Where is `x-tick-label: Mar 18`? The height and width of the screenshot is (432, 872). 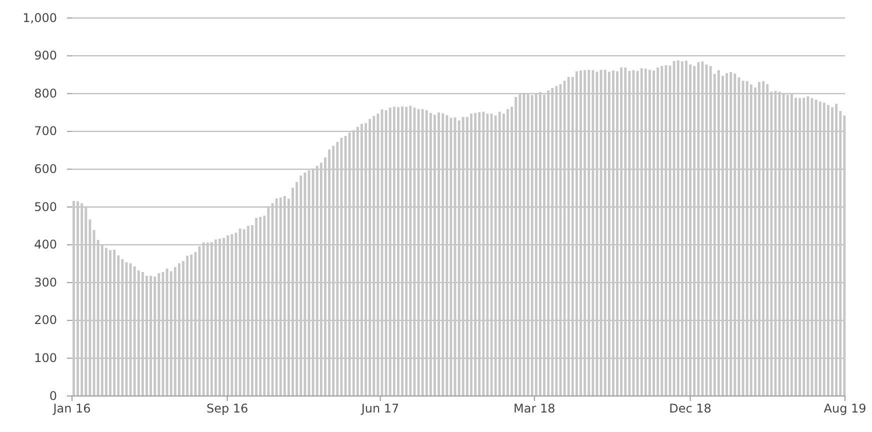 x-tick-label: Mar 18 is located at coordinates (535, 409).